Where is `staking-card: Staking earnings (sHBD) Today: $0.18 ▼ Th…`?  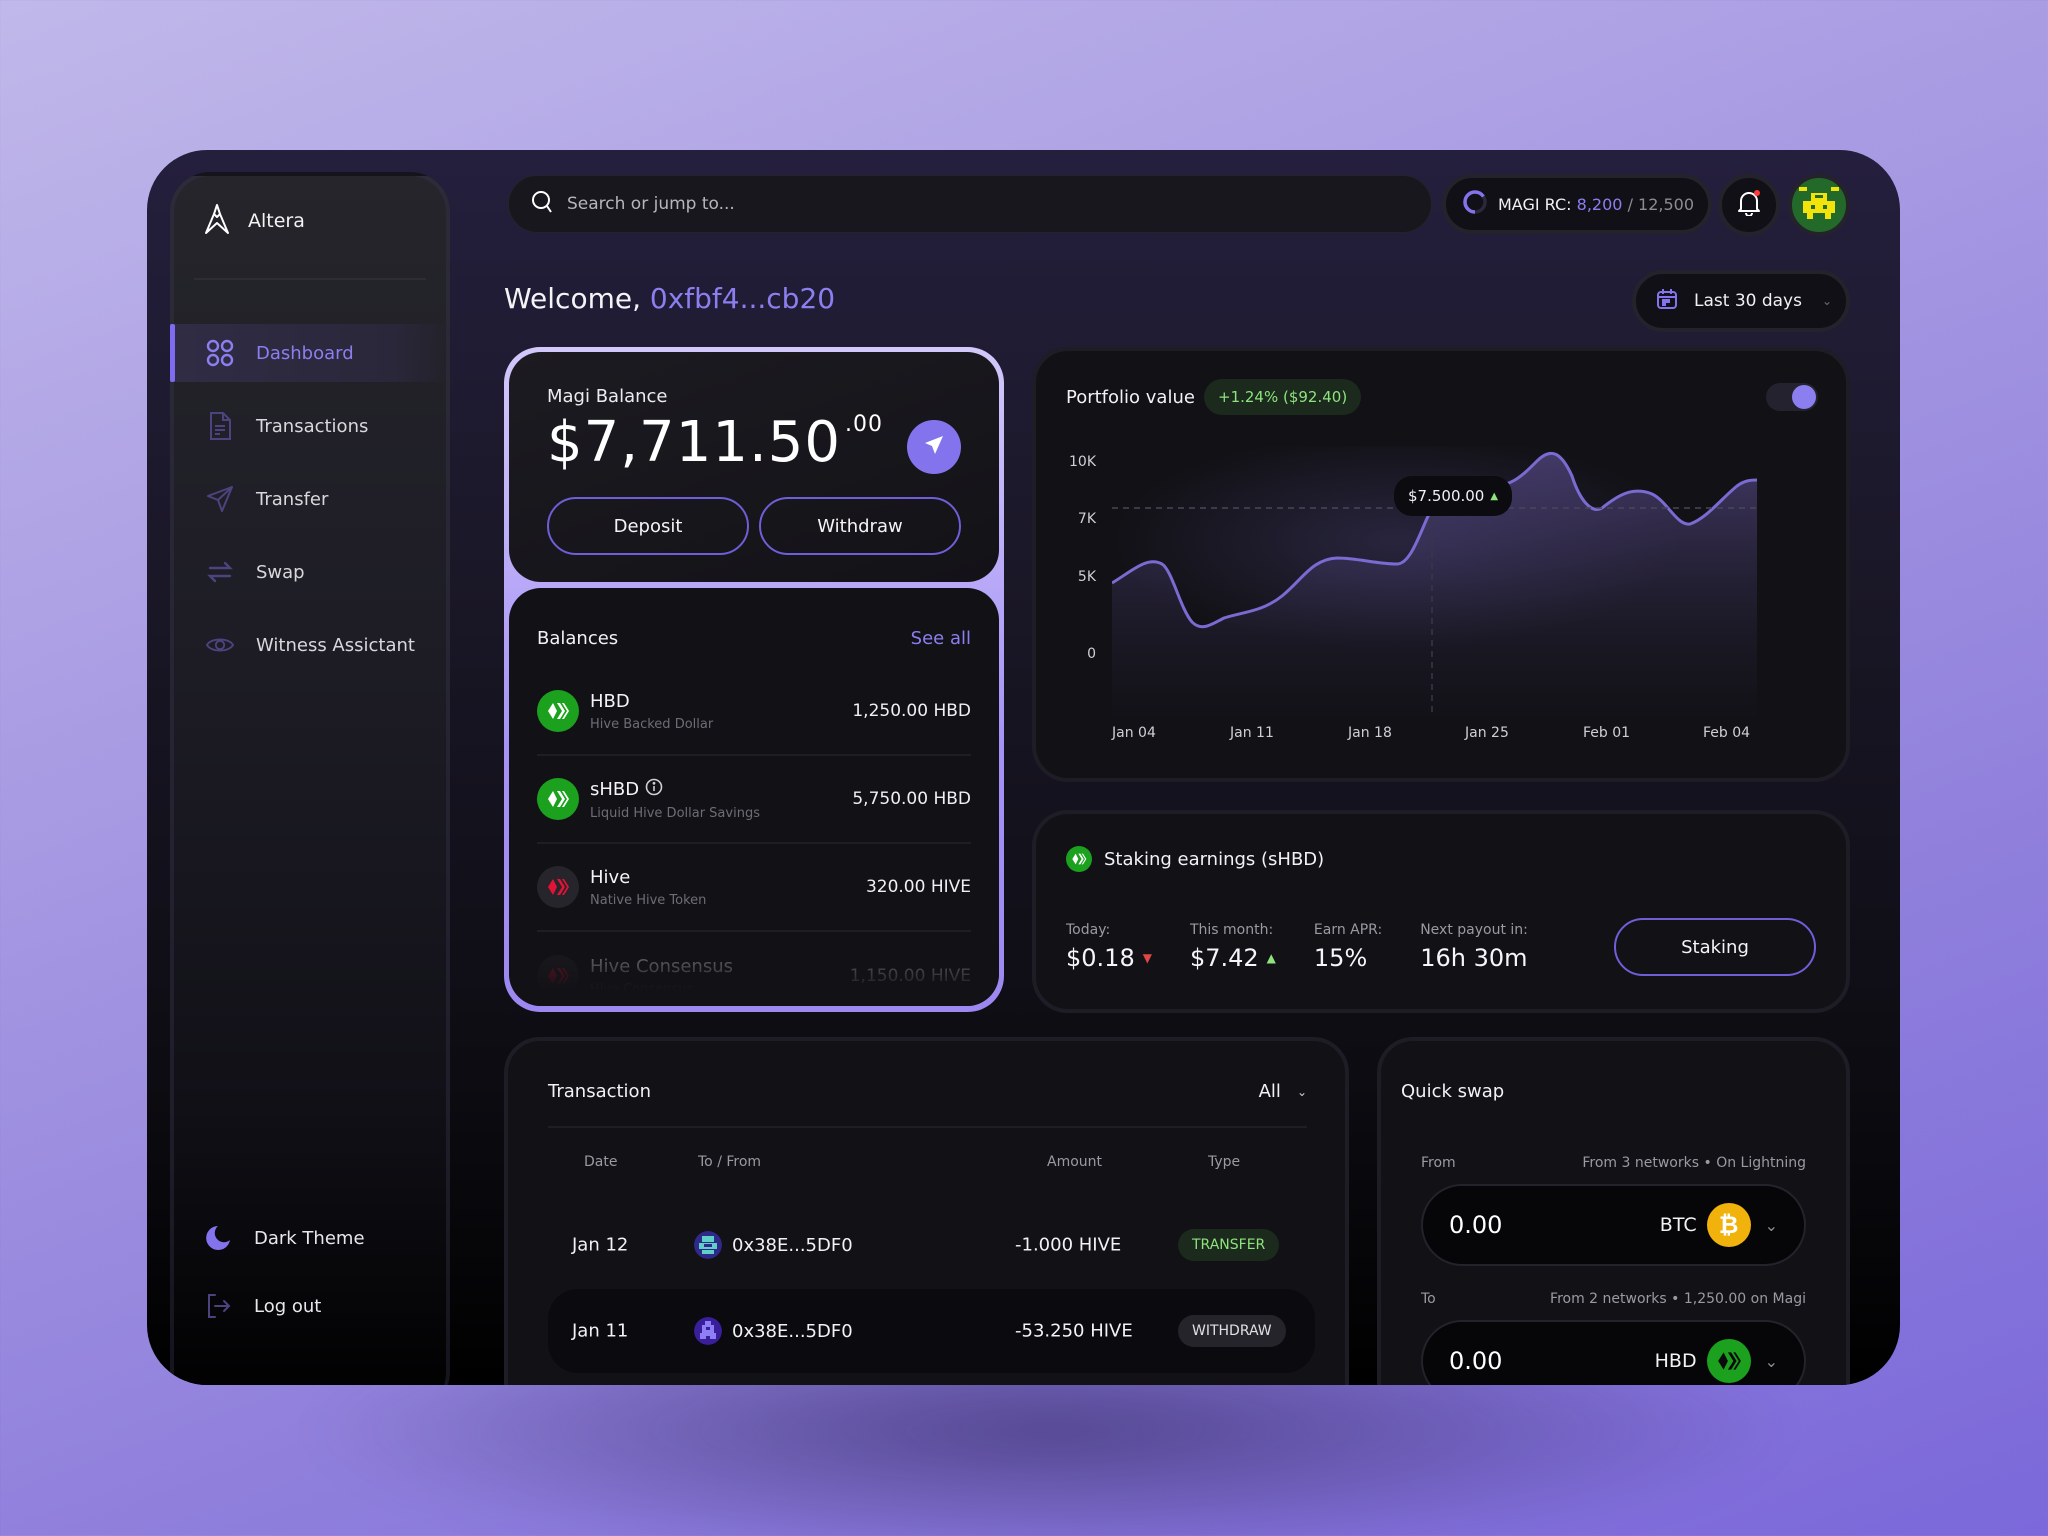 staking-card: Staking earnings (sHBD) Today: $0.18 ▼ Th… is located at coordinates (1441, 911).